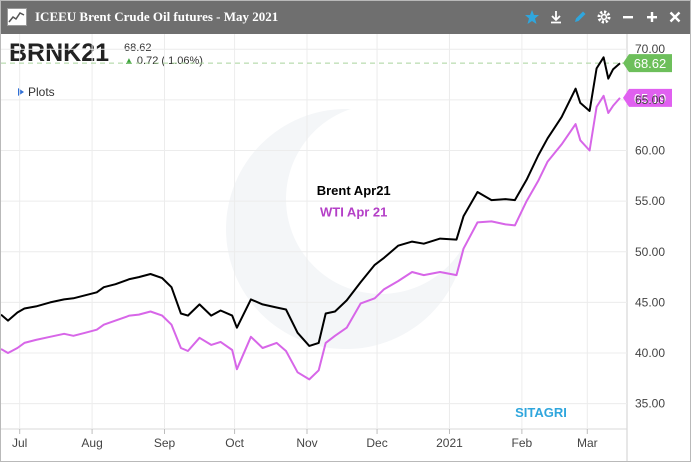 This screenshot has height=462, width=691. What do you see at coordinates (647, 80) in the screenshot?
I see `price-tags: 68.62 65.19` at bounding box center [647, 80].